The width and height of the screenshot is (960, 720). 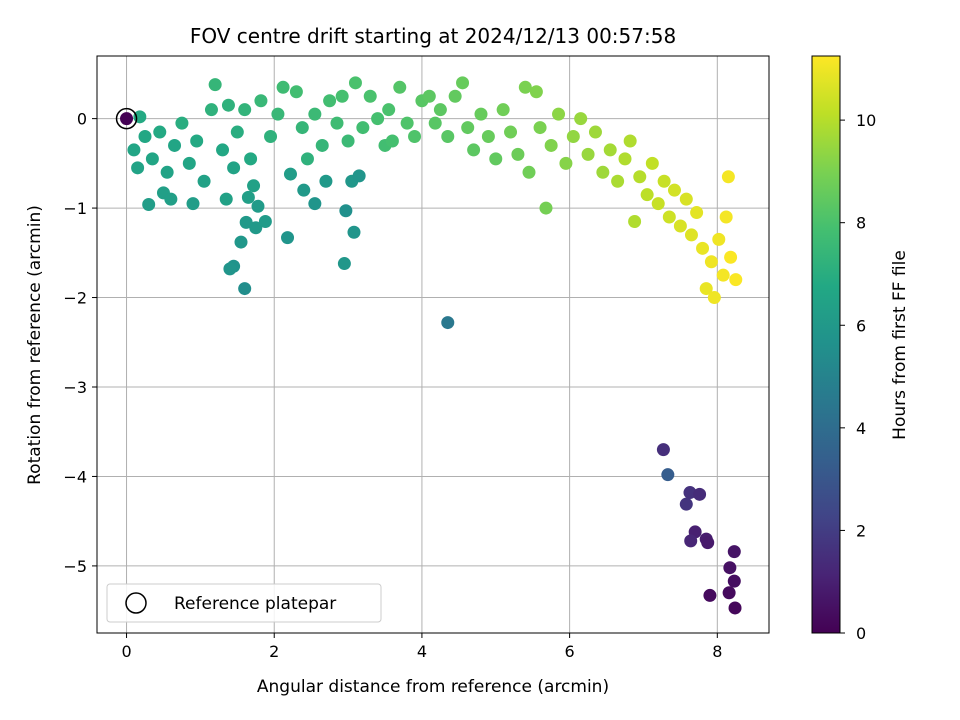 I want to click on x-tick-label: 8, so click(x=717, y=651).